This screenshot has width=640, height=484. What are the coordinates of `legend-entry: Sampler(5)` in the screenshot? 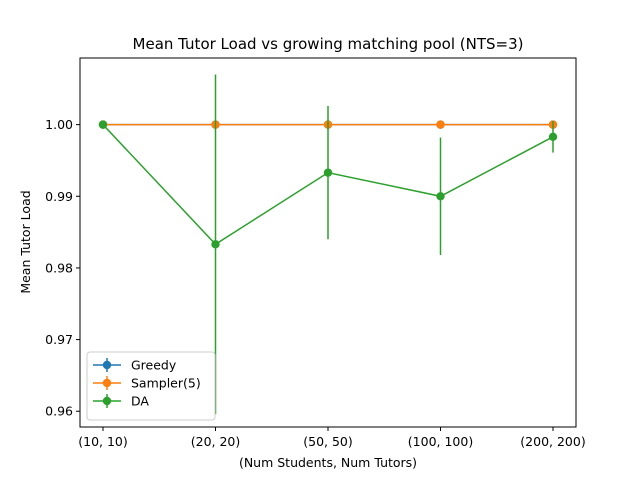 It's located at (147, 383).